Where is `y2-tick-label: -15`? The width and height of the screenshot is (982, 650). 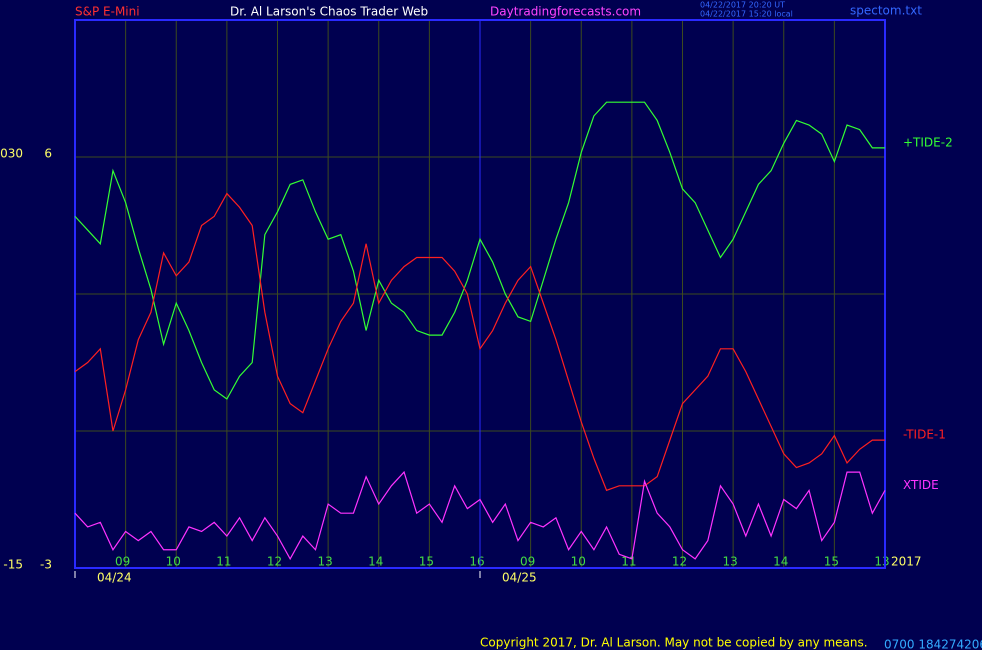 y2-tick-label: -15 is located at coordinates (13, 565).